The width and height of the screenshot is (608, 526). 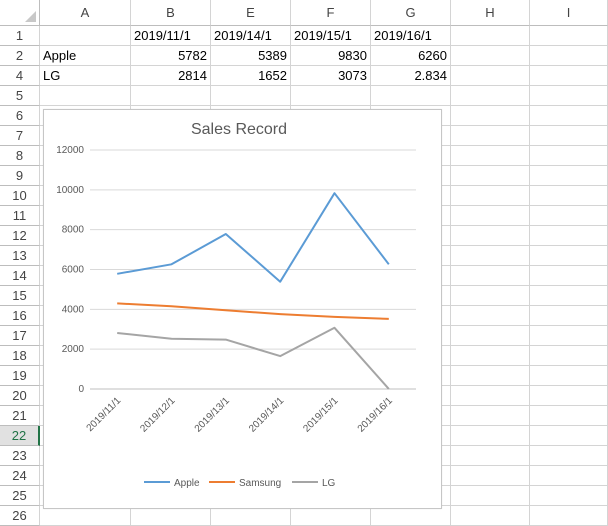 What do you see at coordinates (20, 496) in the screenshot?
I see `row-header-25: 25` at bounding box center [20, 496].